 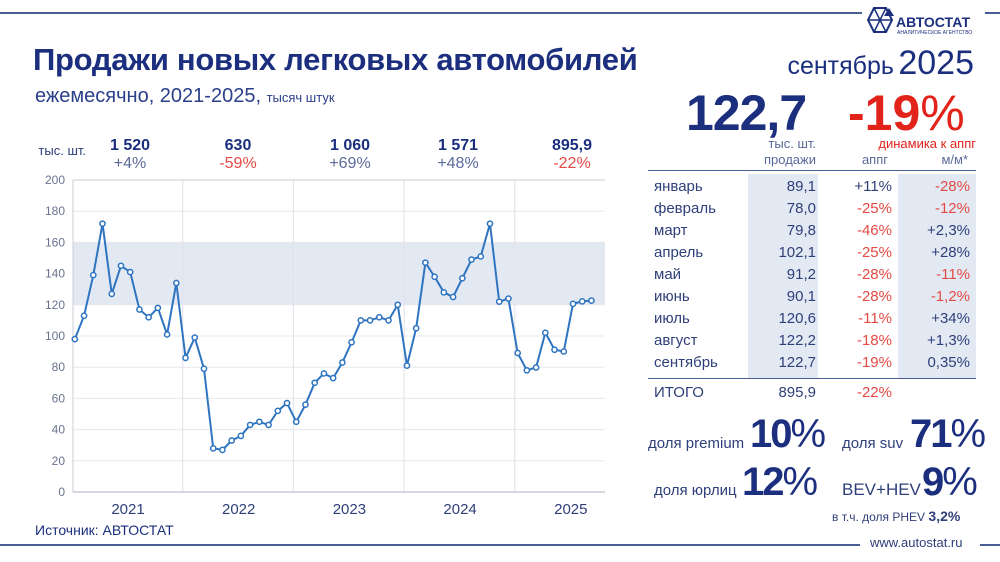 What do you see at coordinates (788, 434) in the screenshot?
I see `premium-value: 10%` at bounding box center [788, 434].